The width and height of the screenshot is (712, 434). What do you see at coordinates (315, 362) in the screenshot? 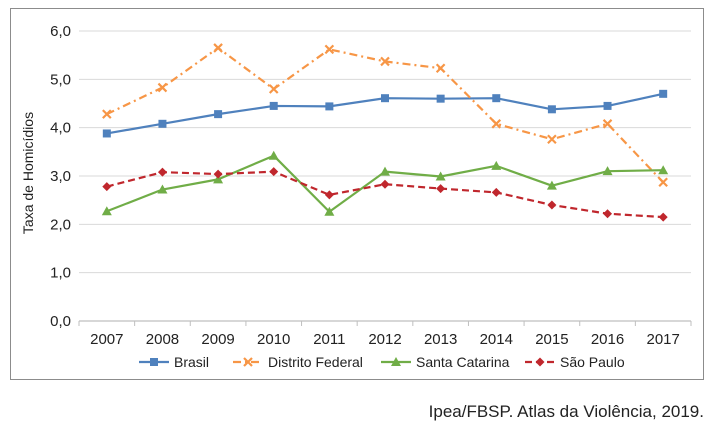
I see `legend-label: Distrito Federal` at bounding box center [315, 362].